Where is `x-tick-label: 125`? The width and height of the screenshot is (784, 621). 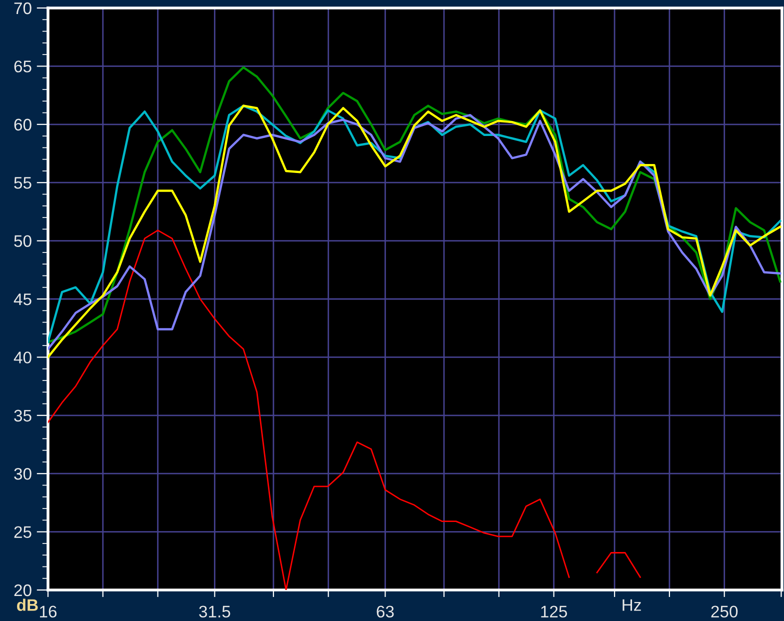 x-tick-label: 125 is located at coordinates (554, 612).